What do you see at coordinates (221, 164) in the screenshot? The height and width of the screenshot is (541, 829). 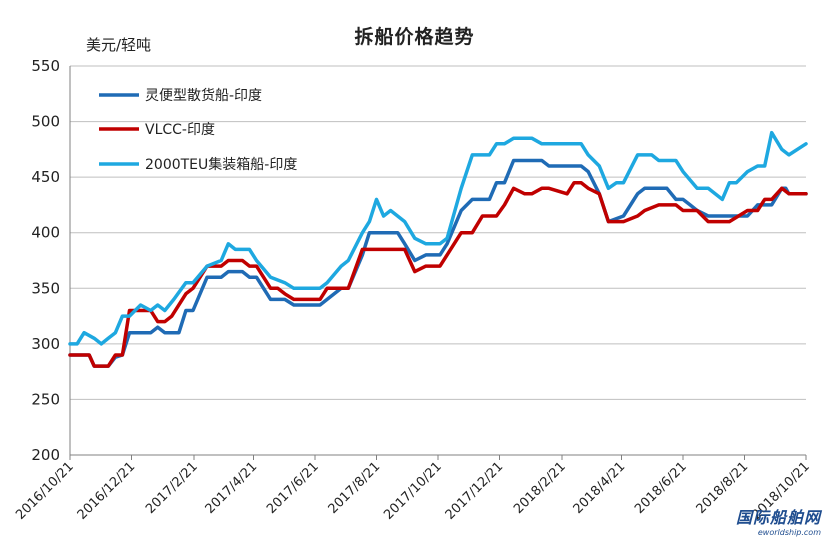 I see `legend-label-3: 2000TEU集装箱船-印度` at bounding box center [221, 164].